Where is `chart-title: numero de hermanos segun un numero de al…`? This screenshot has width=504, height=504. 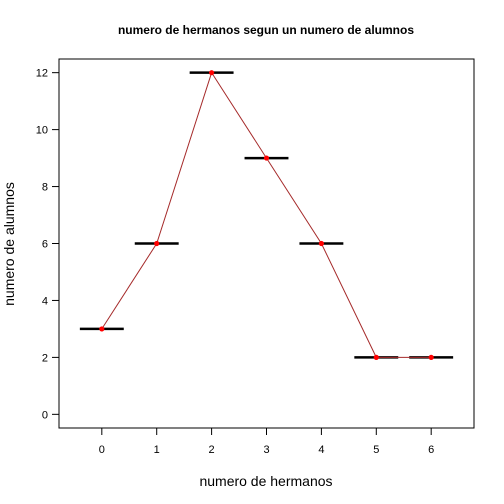
chart-title: numero de hermanos segun un numero de al… is located at coordinates (266, 30).